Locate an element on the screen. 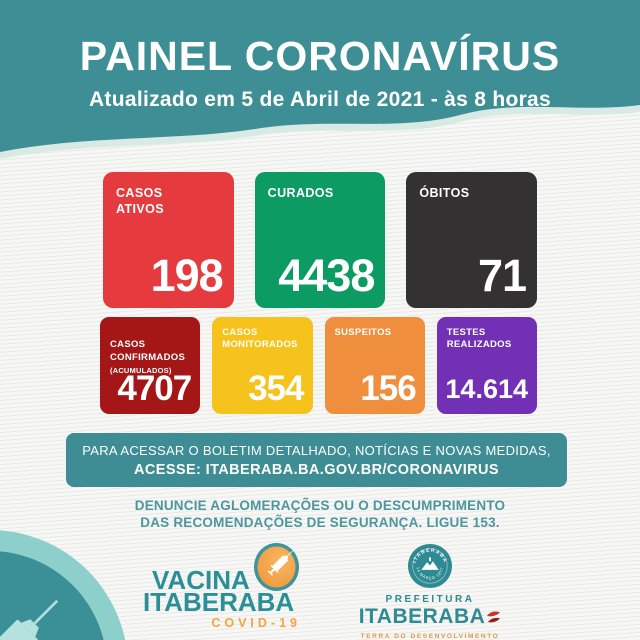  red-flower-icon is located at coordinates (494, 617).